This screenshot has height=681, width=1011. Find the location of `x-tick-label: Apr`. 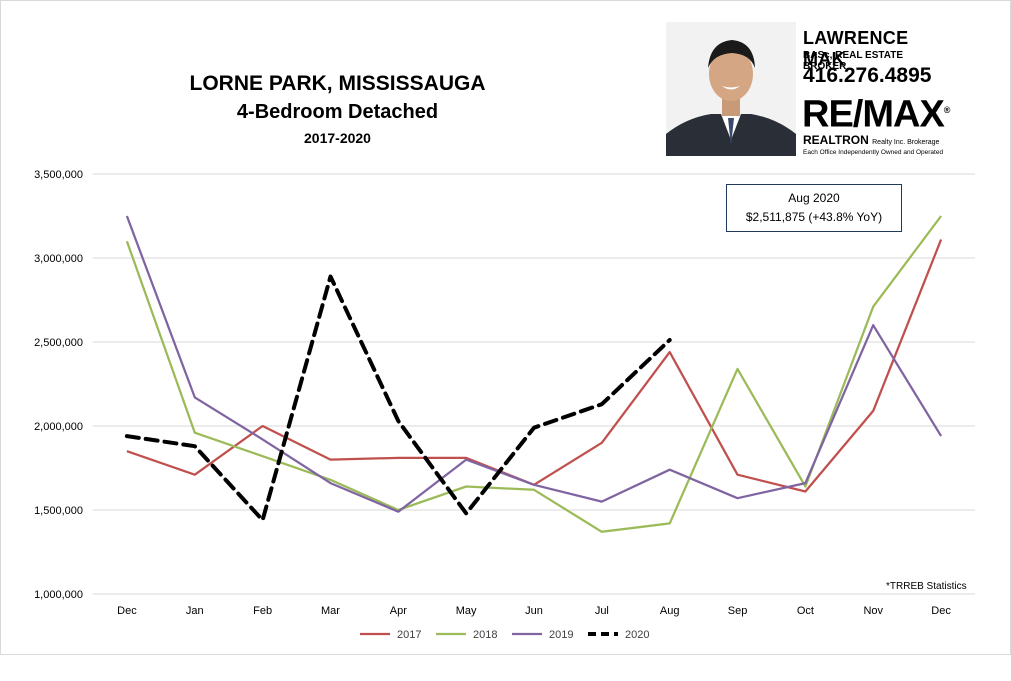

x-tick-label: Apr is located at coordinates (398, 611).